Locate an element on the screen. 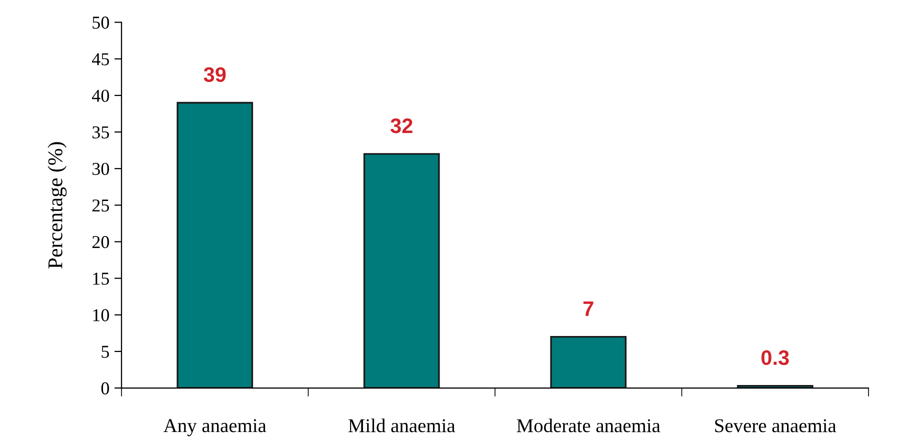 This screenshot has width=900, height=446. x-tick-label: Mild anaemia is located at coordinates (402, 425).